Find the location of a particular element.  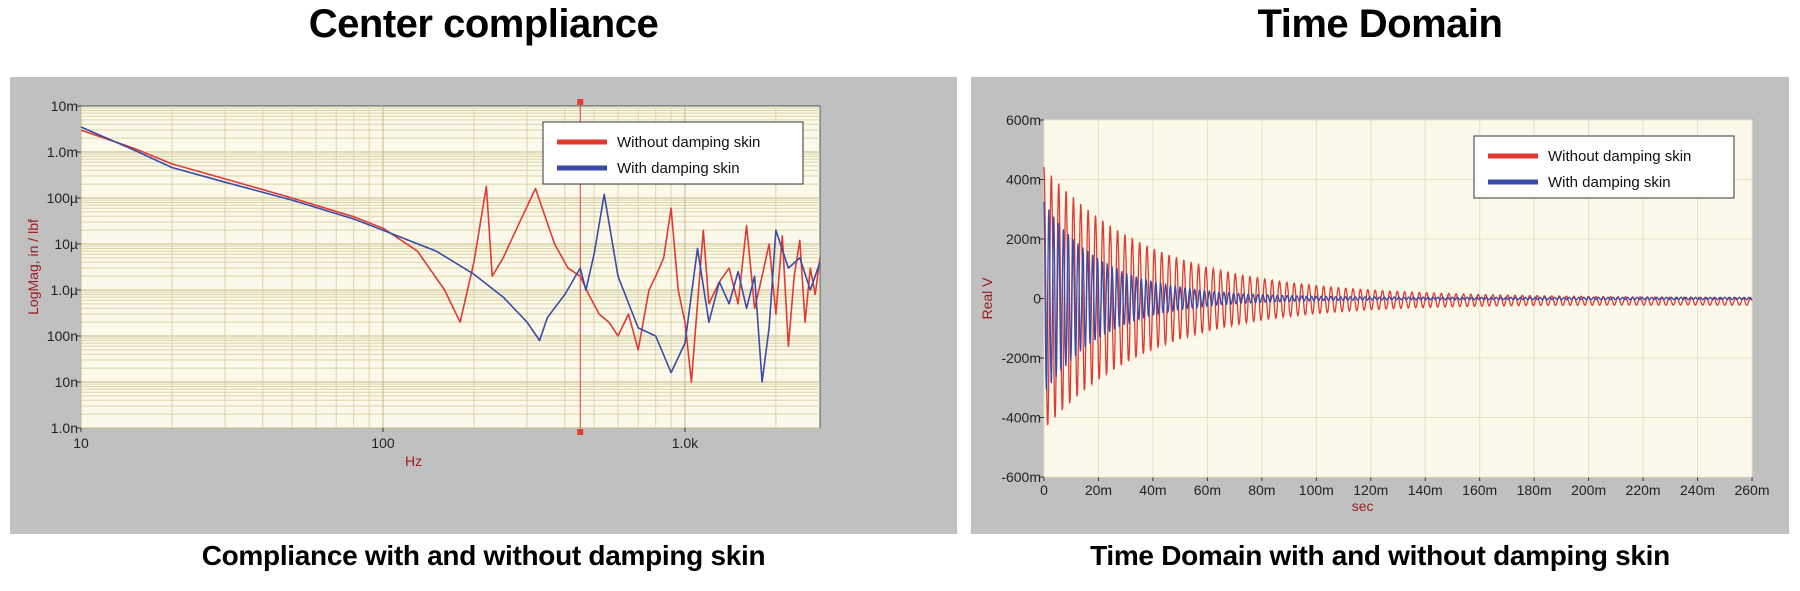

x-tick-label: 260m is located at coordinates (1751, 490).